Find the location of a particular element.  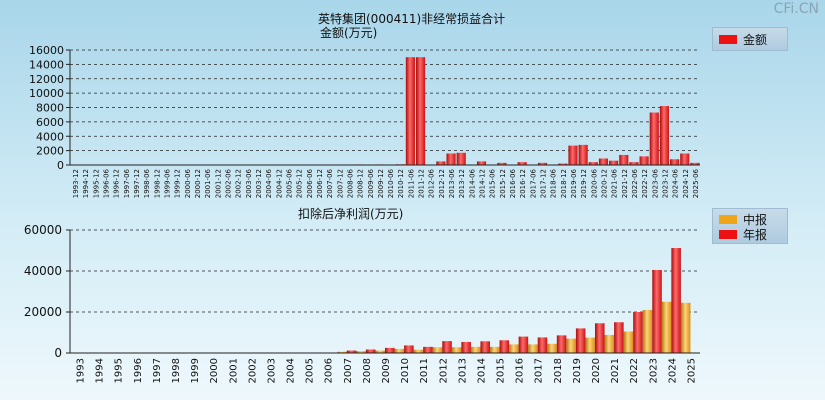

x-tick-label: 2017-06 is located at coordinates (533, 183).